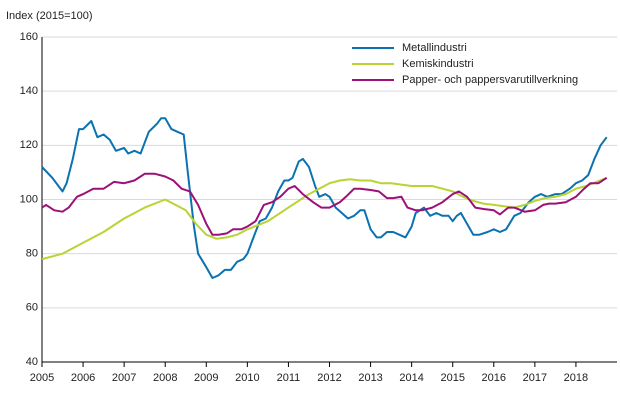  Describe the element at coordinates (124, 378) in the screenshot. I see `x-tick-label: 2007` at that location.